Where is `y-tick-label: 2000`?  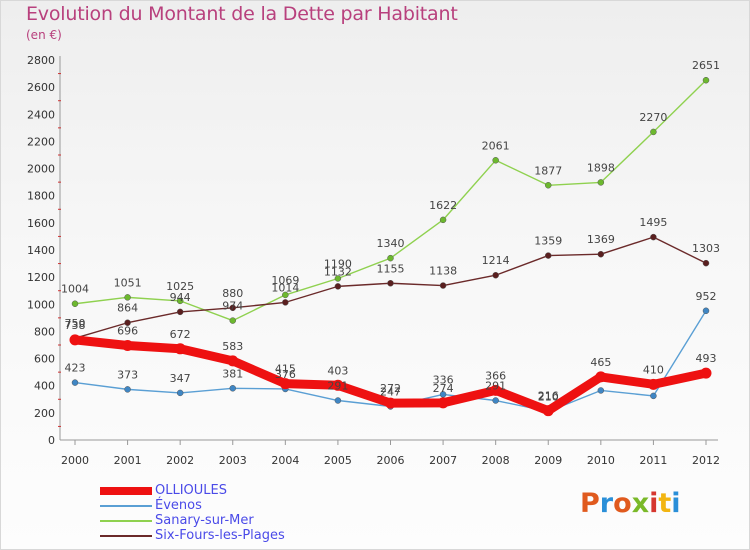
y-tick-label: 2000 is located at coordinates (41, 169).